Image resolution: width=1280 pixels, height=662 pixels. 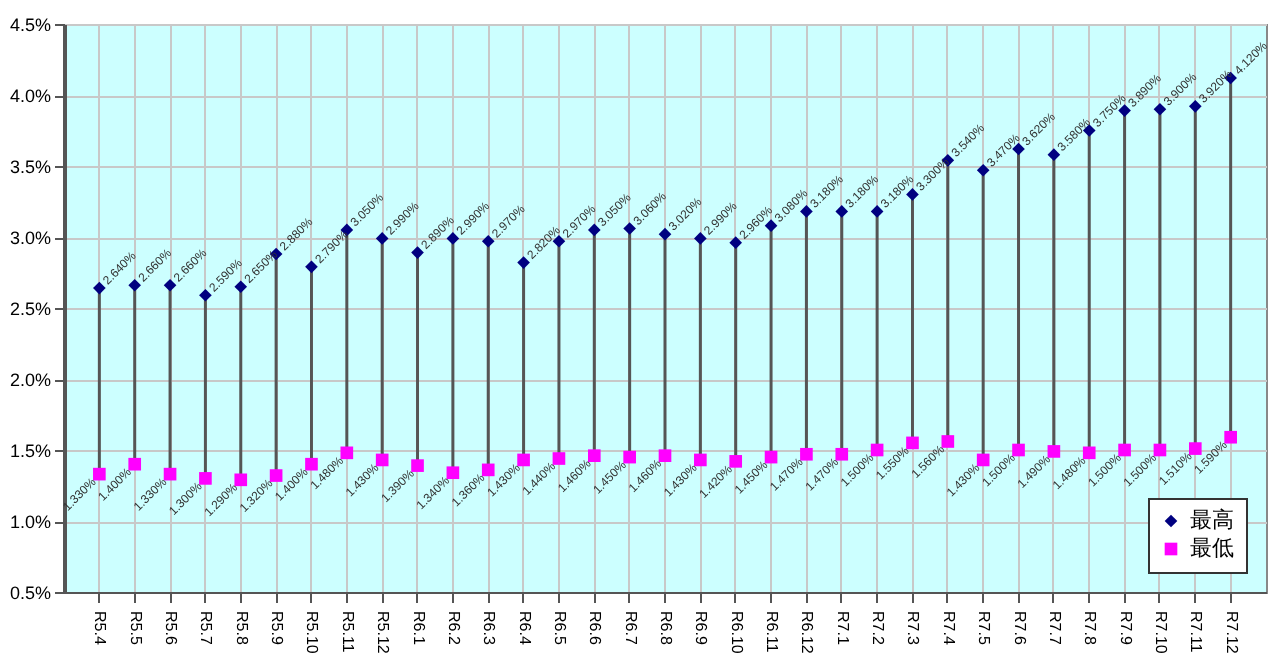 What do you see at coordinates (524, 628) in the screenshot?
I see `x-tick-label: R6.4` at bounding box center [524, 628].